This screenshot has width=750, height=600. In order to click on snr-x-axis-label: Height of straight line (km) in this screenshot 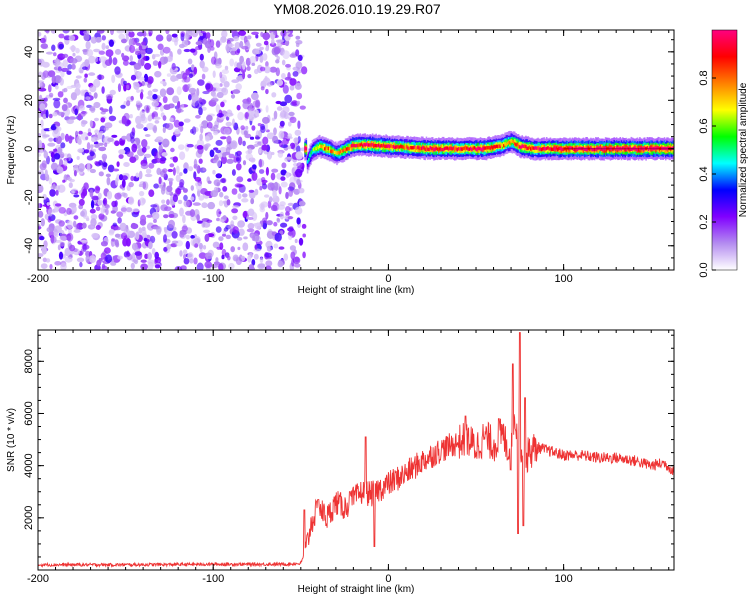, I will do `click(356, 589)`.